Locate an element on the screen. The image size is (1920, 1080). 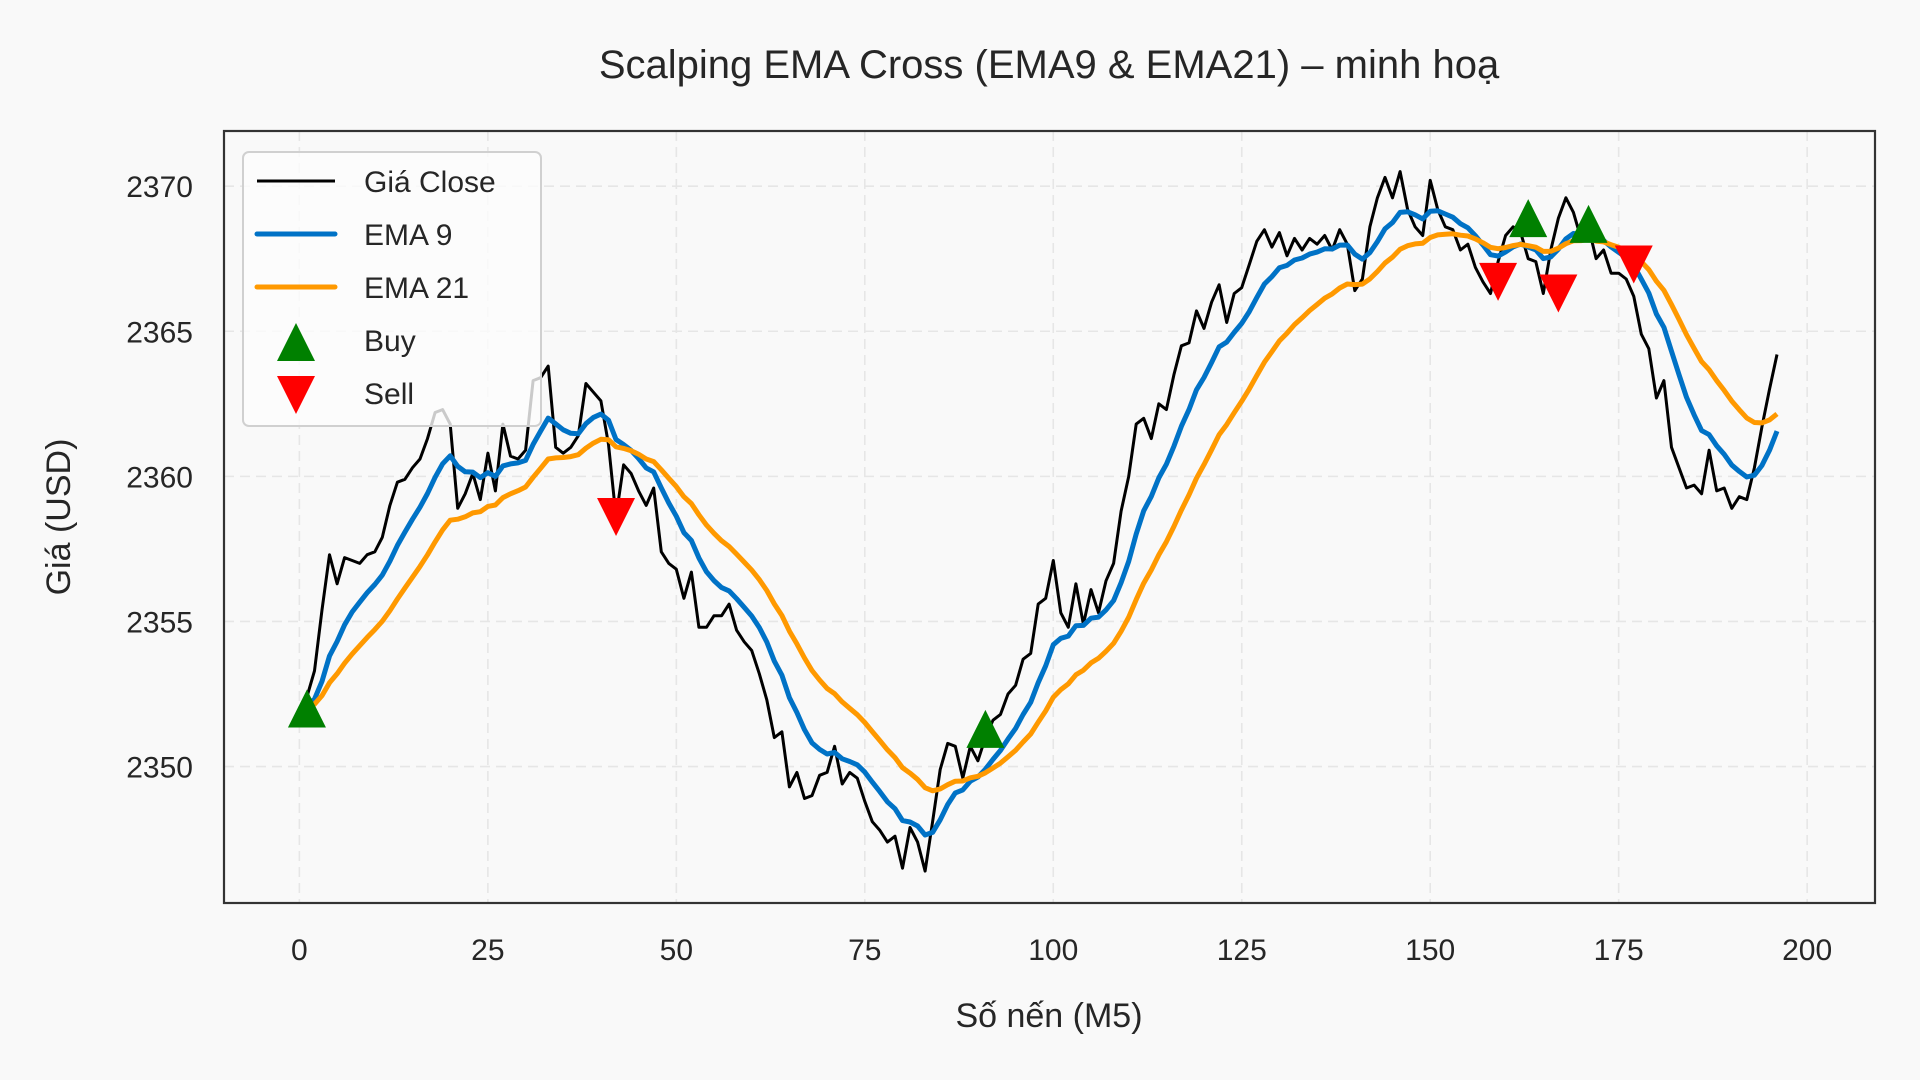
legend: Giá Close EMA 9 EMA 21 Buy Sell is located at coordinates (392, 289).